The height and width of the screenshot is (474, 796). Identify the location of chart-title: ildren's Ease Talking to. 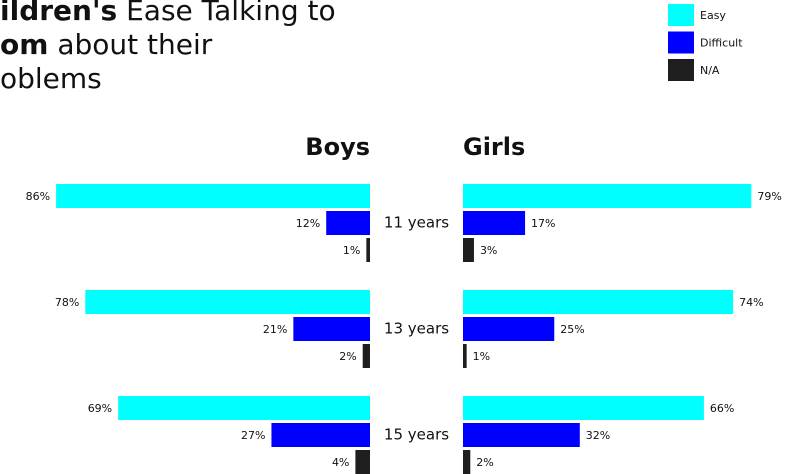
(168, 13).